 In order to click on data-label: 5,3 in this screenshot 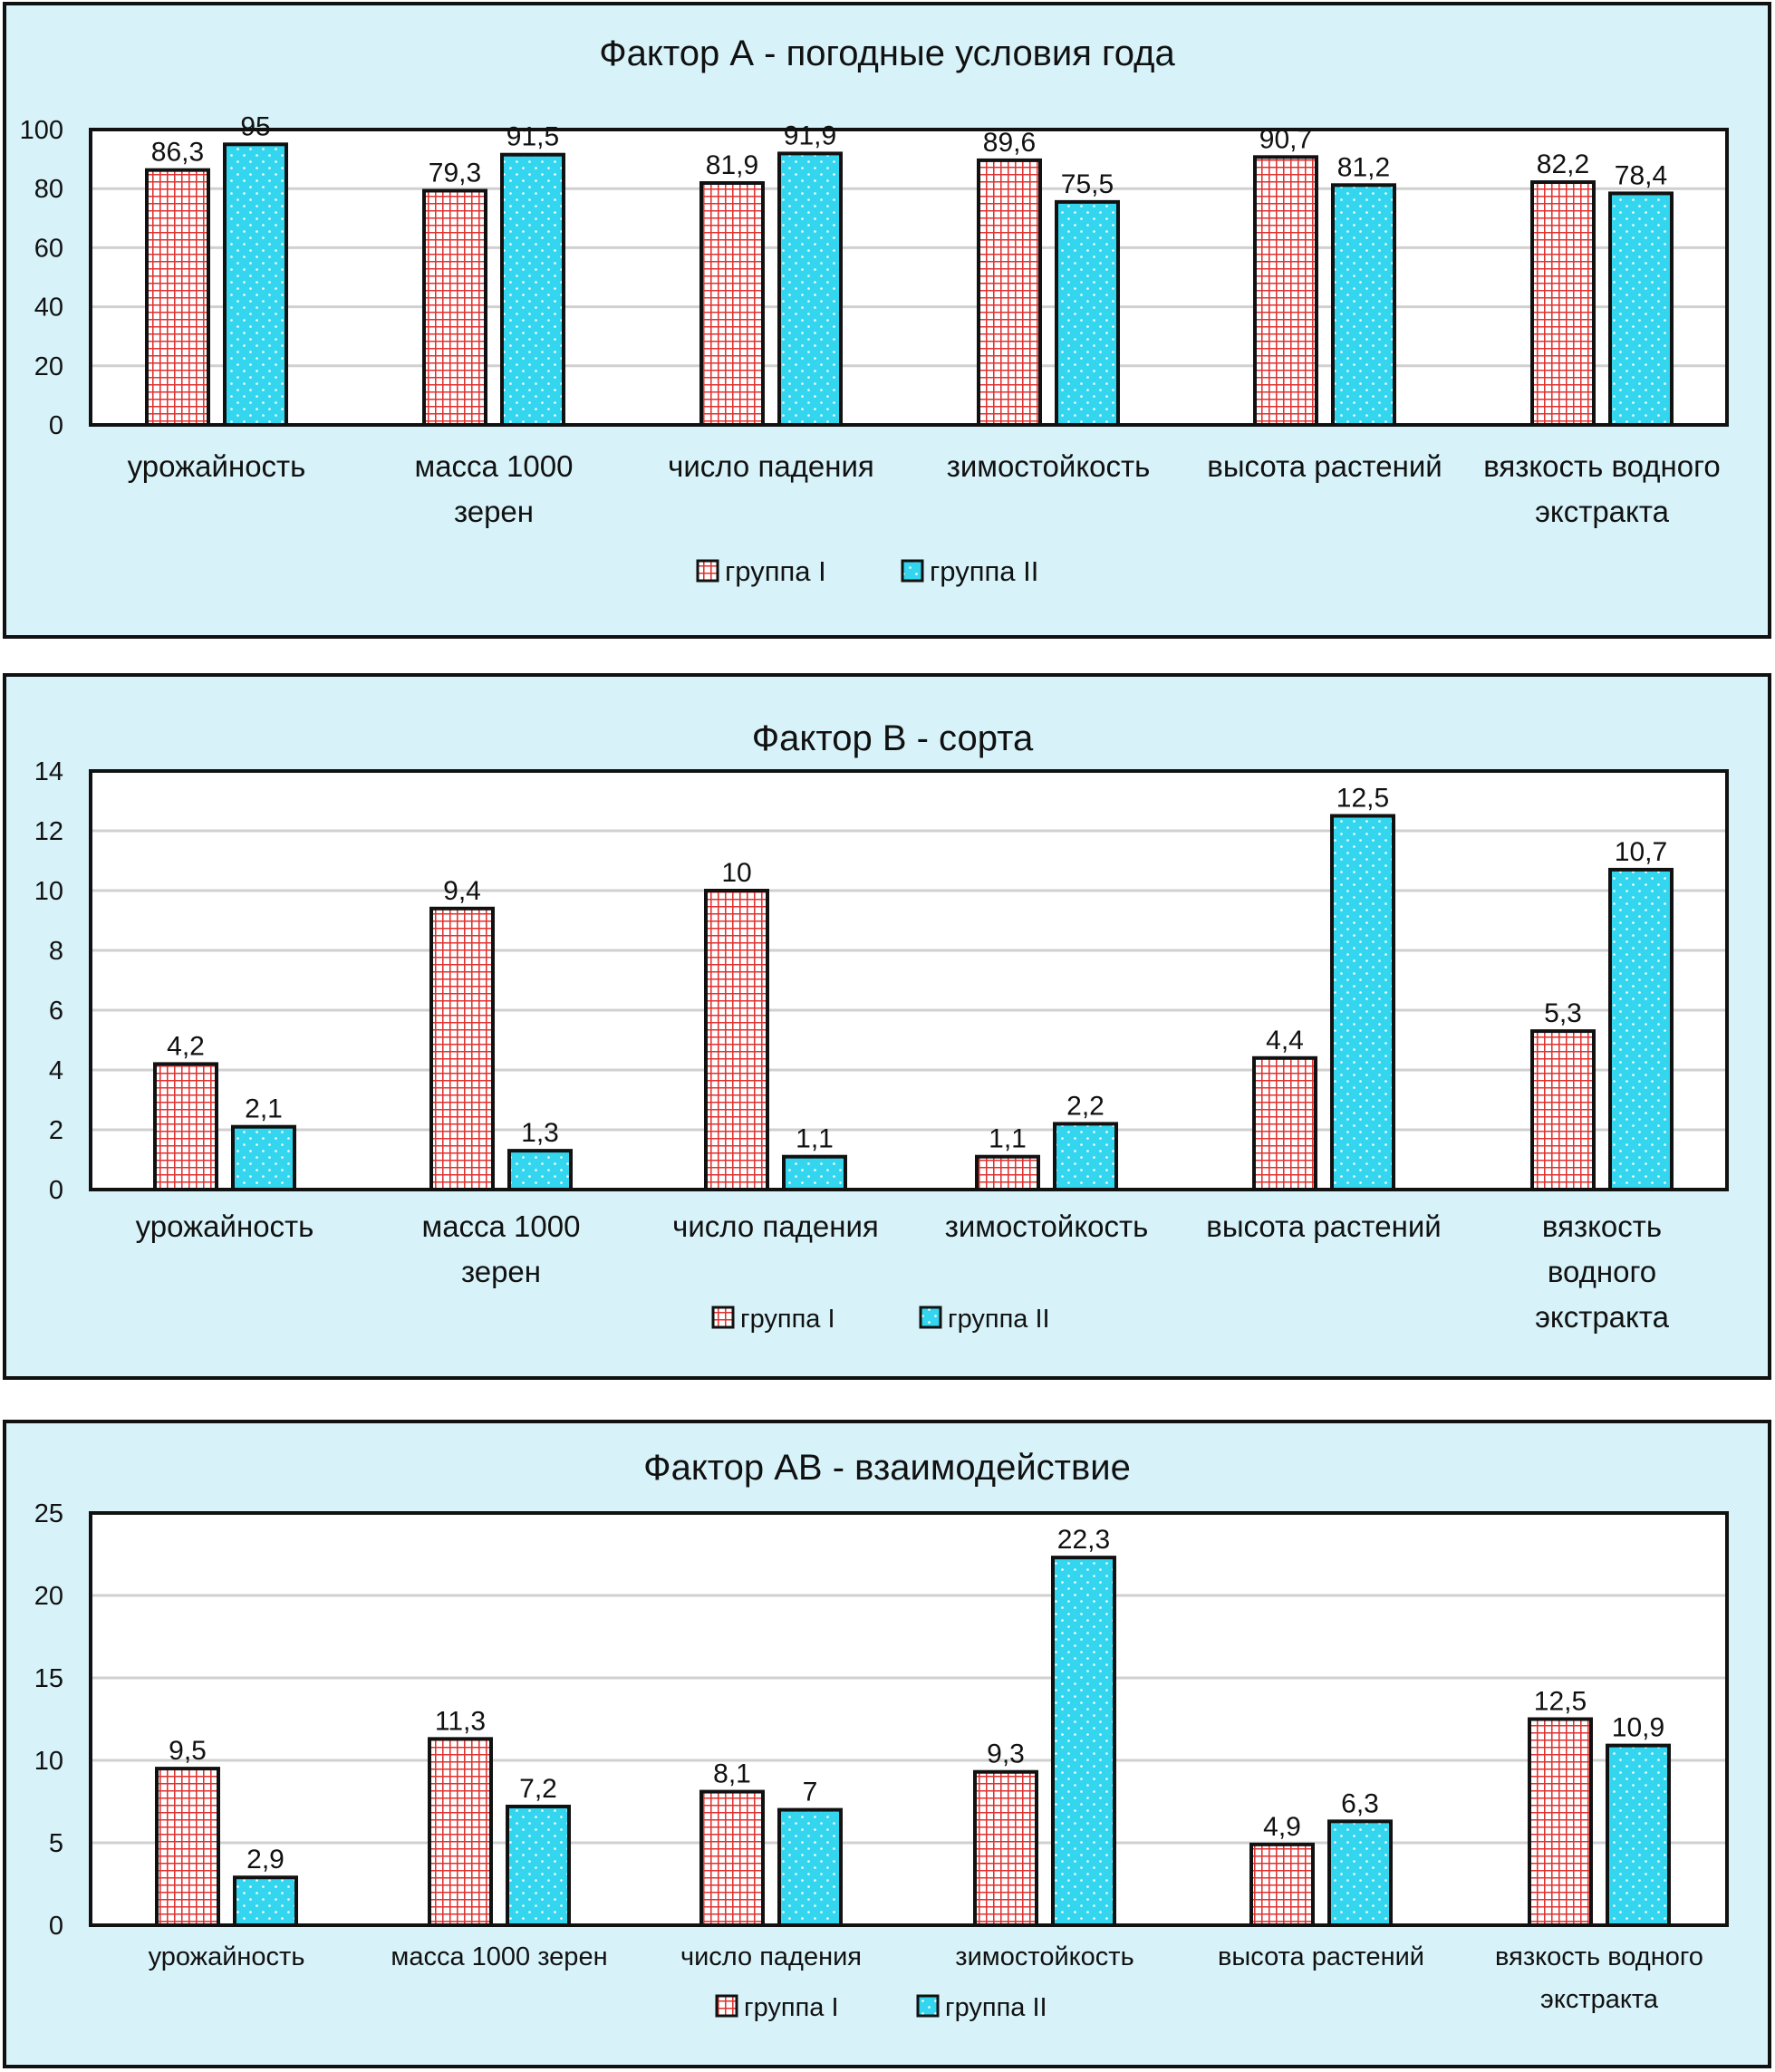, I will do `click(1563, 1013)`.